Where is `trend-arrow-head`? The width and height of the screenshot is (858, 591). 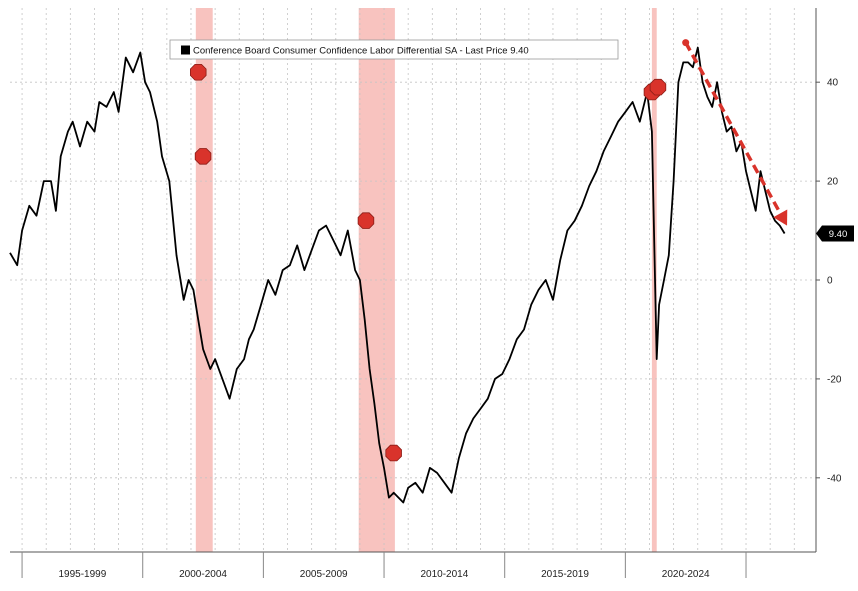
trend-arrow-head is located at coordinates (780, 217).